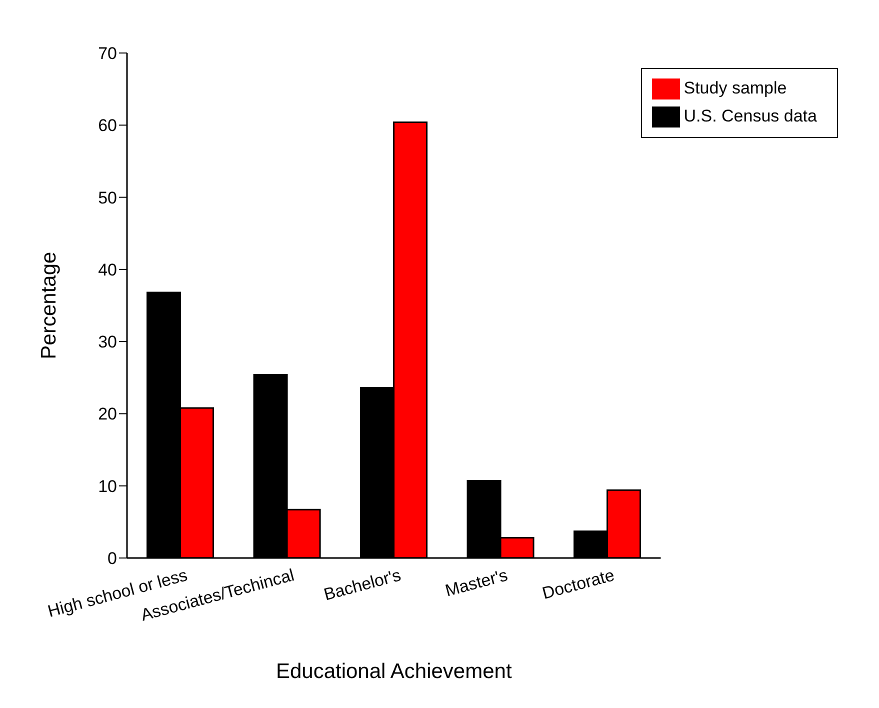 The width and height of the screenshot is (879, 708). Describe the element at coordinates (112, 558) in the screenshot. I see `y-tick-label: 0` at that location.